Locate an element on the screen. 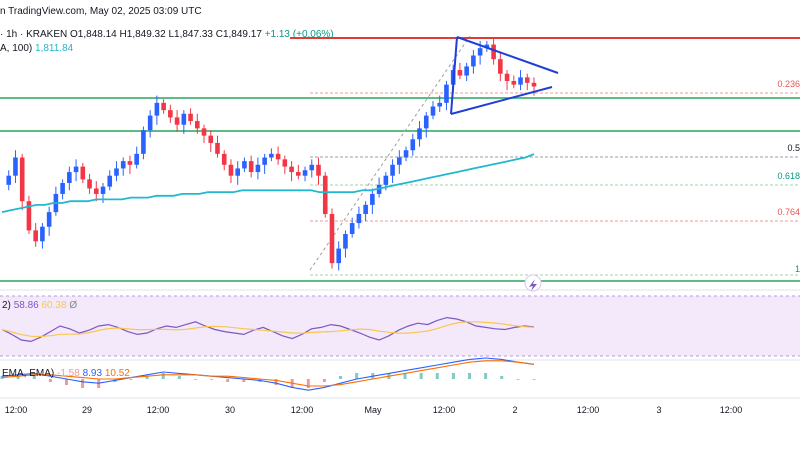 The image size is (800, 454). fib-label-0236: 0.236 is located at coordinates (788, 84).